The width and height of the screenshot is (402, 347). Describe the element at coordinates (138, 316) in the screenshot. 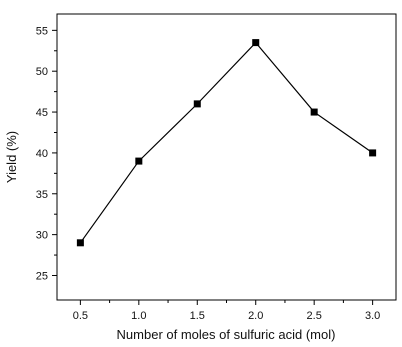

I see `x-tick-label: 1.0` at that location.